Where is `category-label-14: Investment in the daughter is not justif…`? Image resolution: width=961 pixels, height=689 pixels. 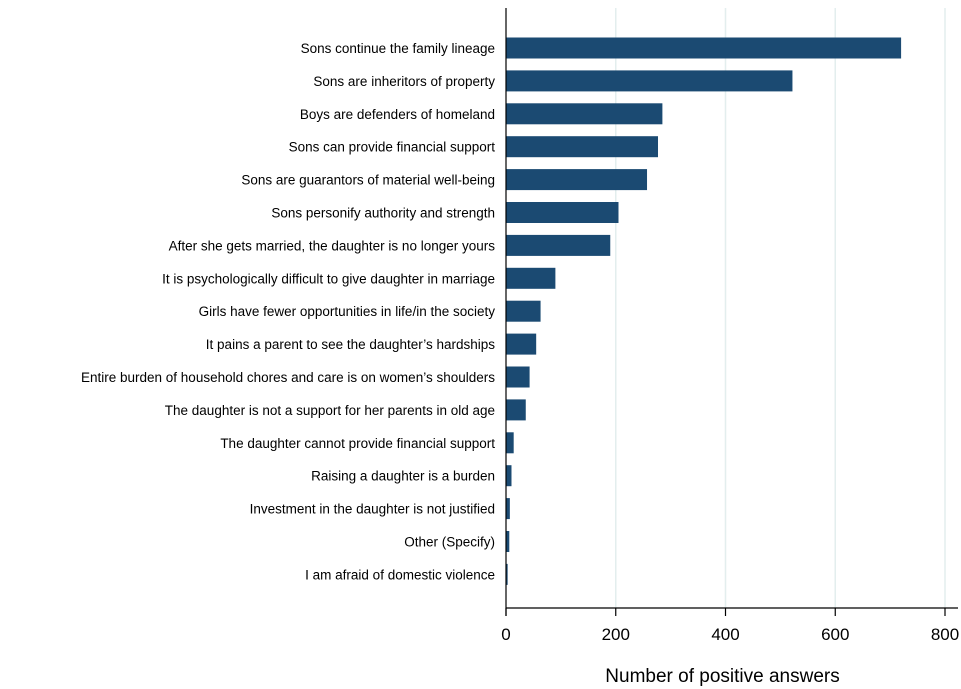 category-label-14: Investment in the daughter is not justif… is located at coordinates (372, 509).